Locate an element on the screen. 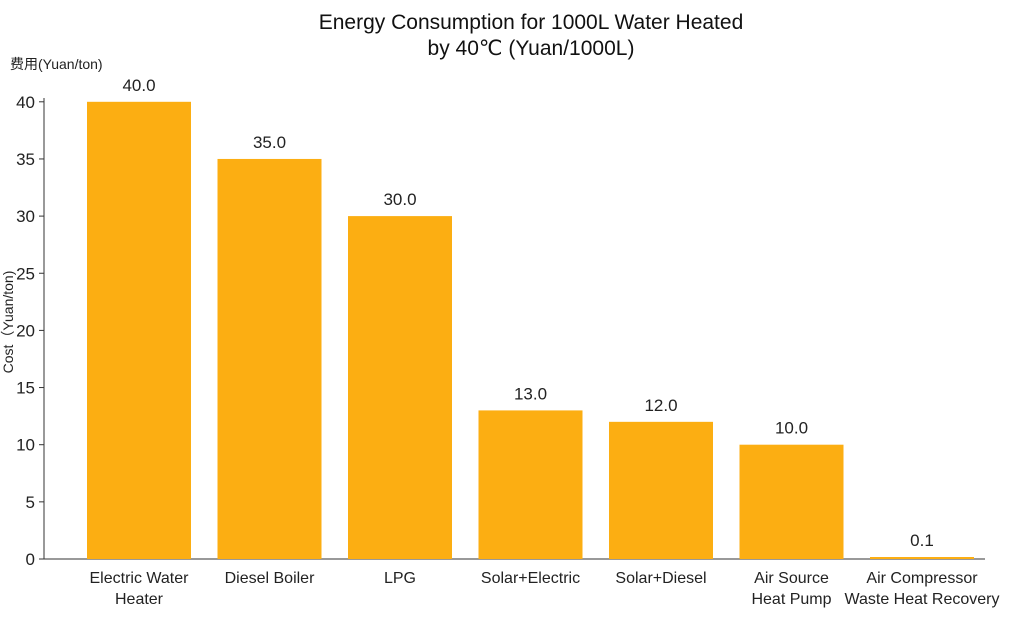 Image resolution: width=1024 pixels, height=617 pixels. bar-value-label: 12.0 is located at coordinates (660, 405).